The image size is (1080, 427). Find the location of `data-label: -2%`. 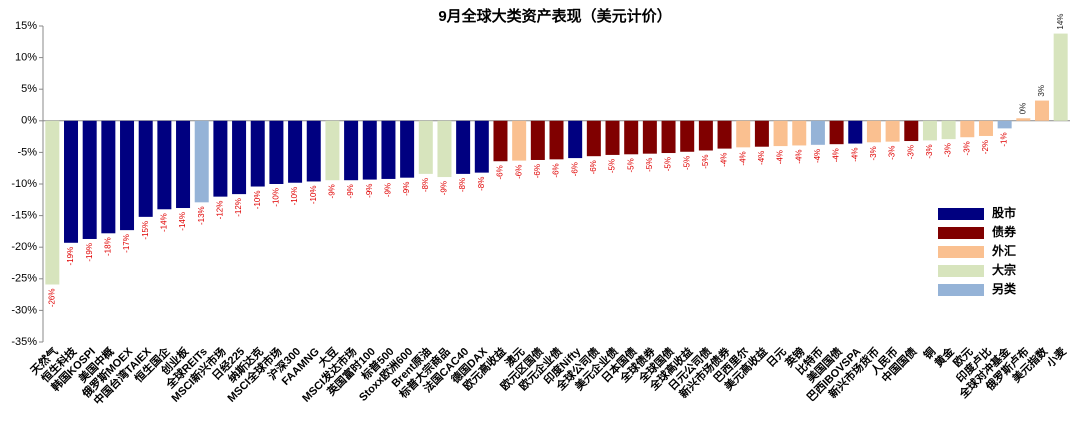

data-label: -2% is located at coordinates (985, 147).